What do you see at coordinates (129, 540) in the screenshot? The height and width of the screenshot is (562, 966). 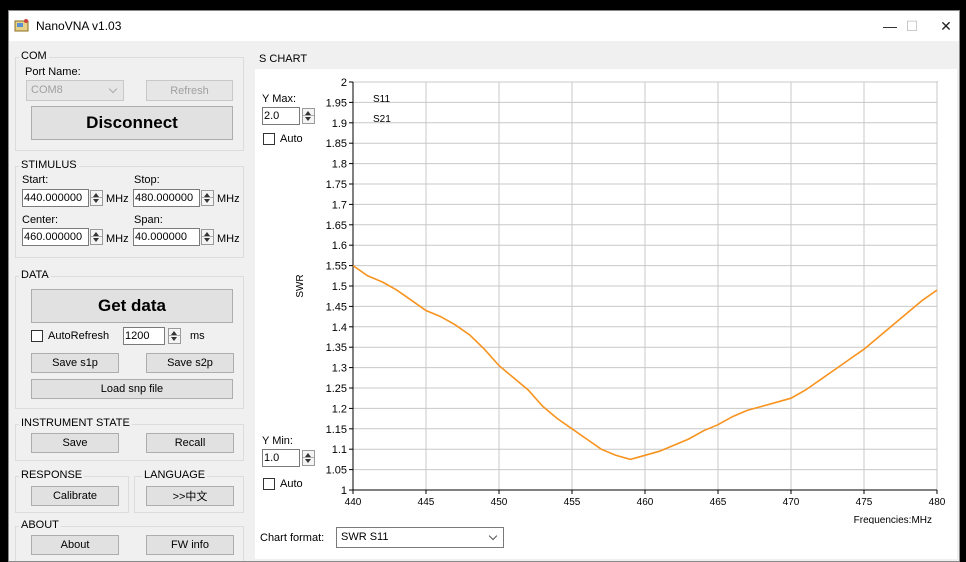 I see `about-group: ABOUT` at bounding box center [129, 540].